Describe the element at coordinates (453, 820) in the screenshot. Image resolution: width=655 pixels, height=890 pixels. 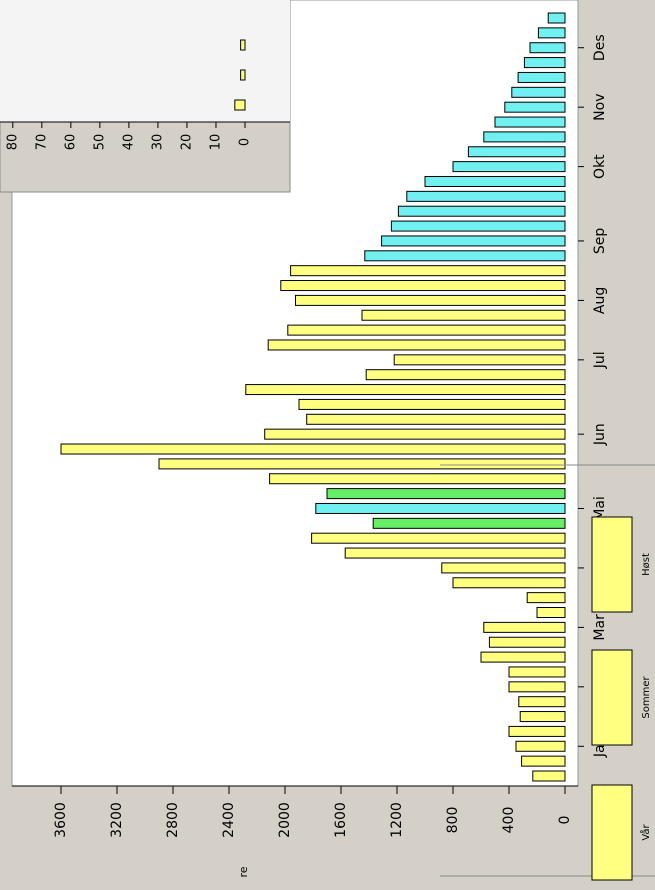
I see `y-tick-label: 800` at that location.